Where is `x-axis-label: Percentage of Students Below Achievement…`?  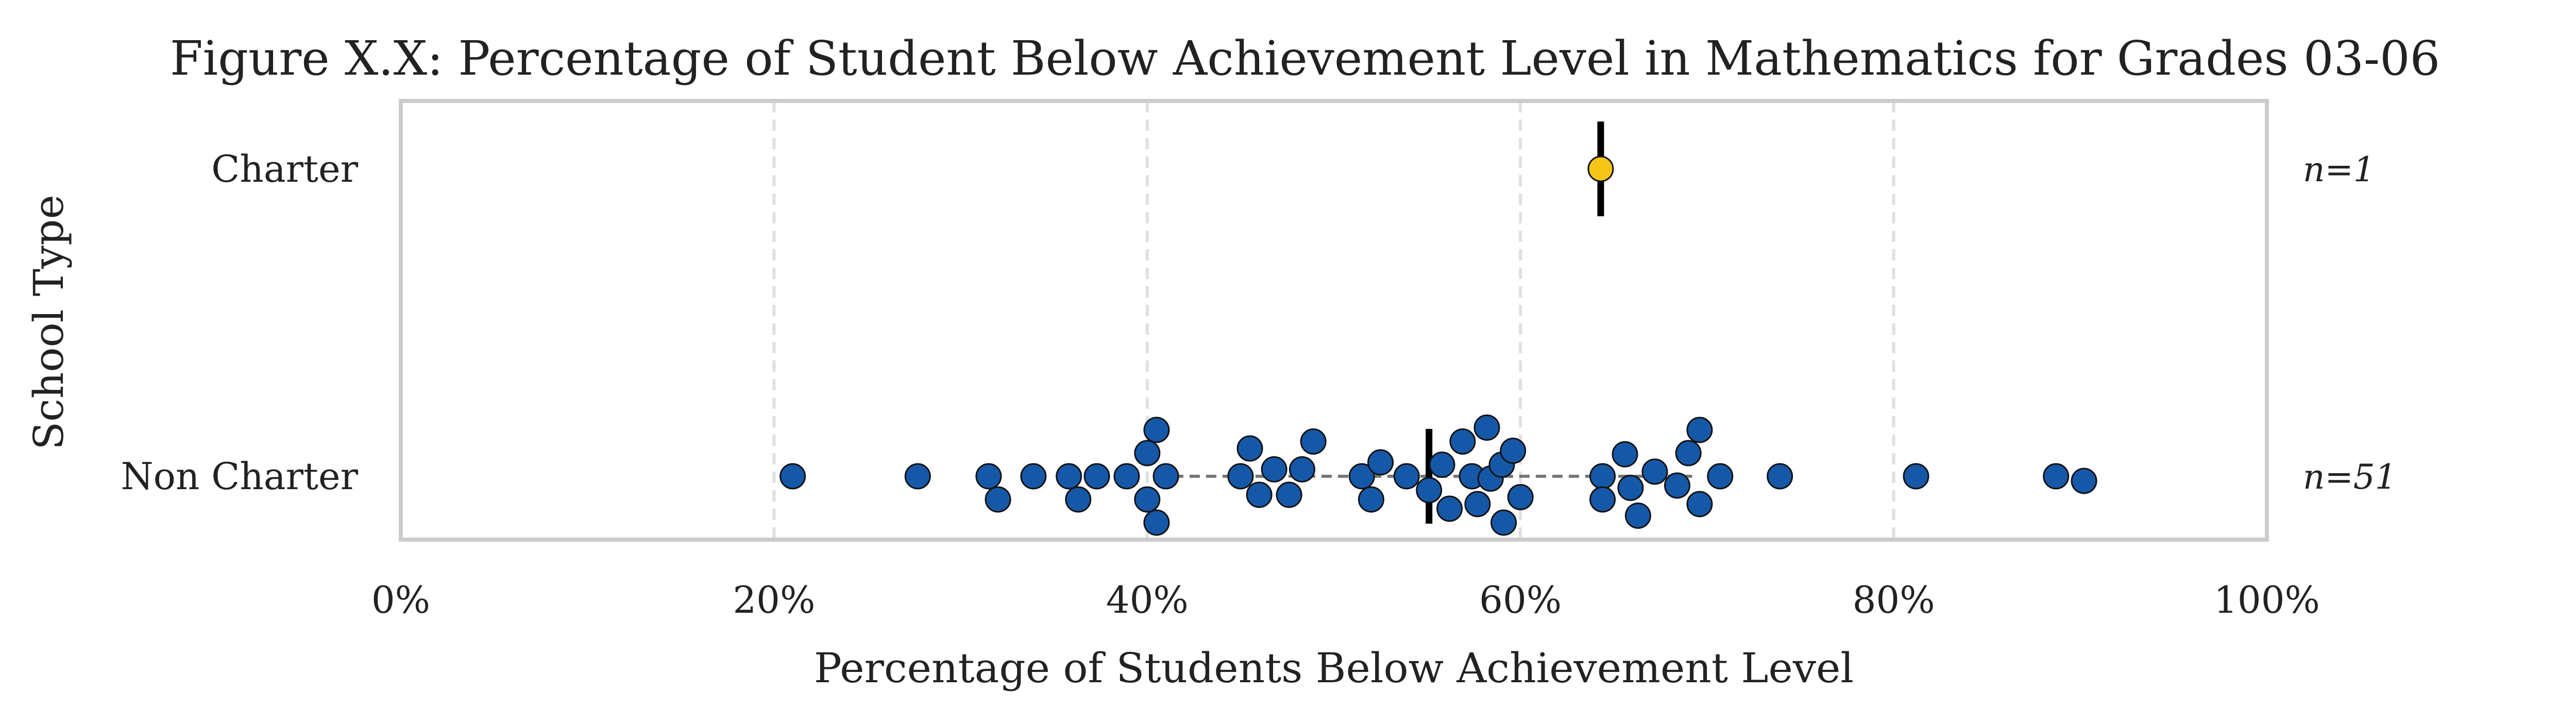
x-axis-label: Percentage of Students Below Achievement… is located at coordinates (1334, 668).